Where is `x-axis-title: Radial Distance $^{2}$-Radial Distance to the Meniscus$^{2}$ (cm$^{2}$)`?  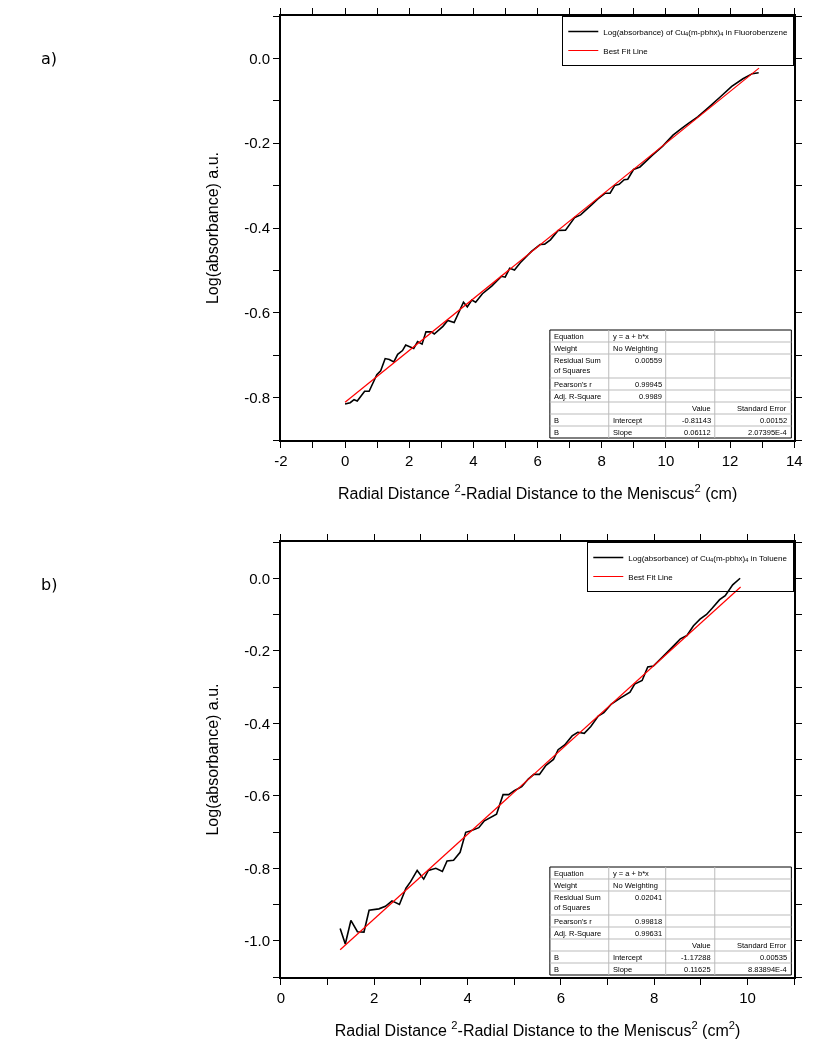
x-axis-title: Radial Distance $^{2}$-Radial Distance to the Meniscus$^{2}$ (cm$^{2}$) is located at coordinates (537, 1029).